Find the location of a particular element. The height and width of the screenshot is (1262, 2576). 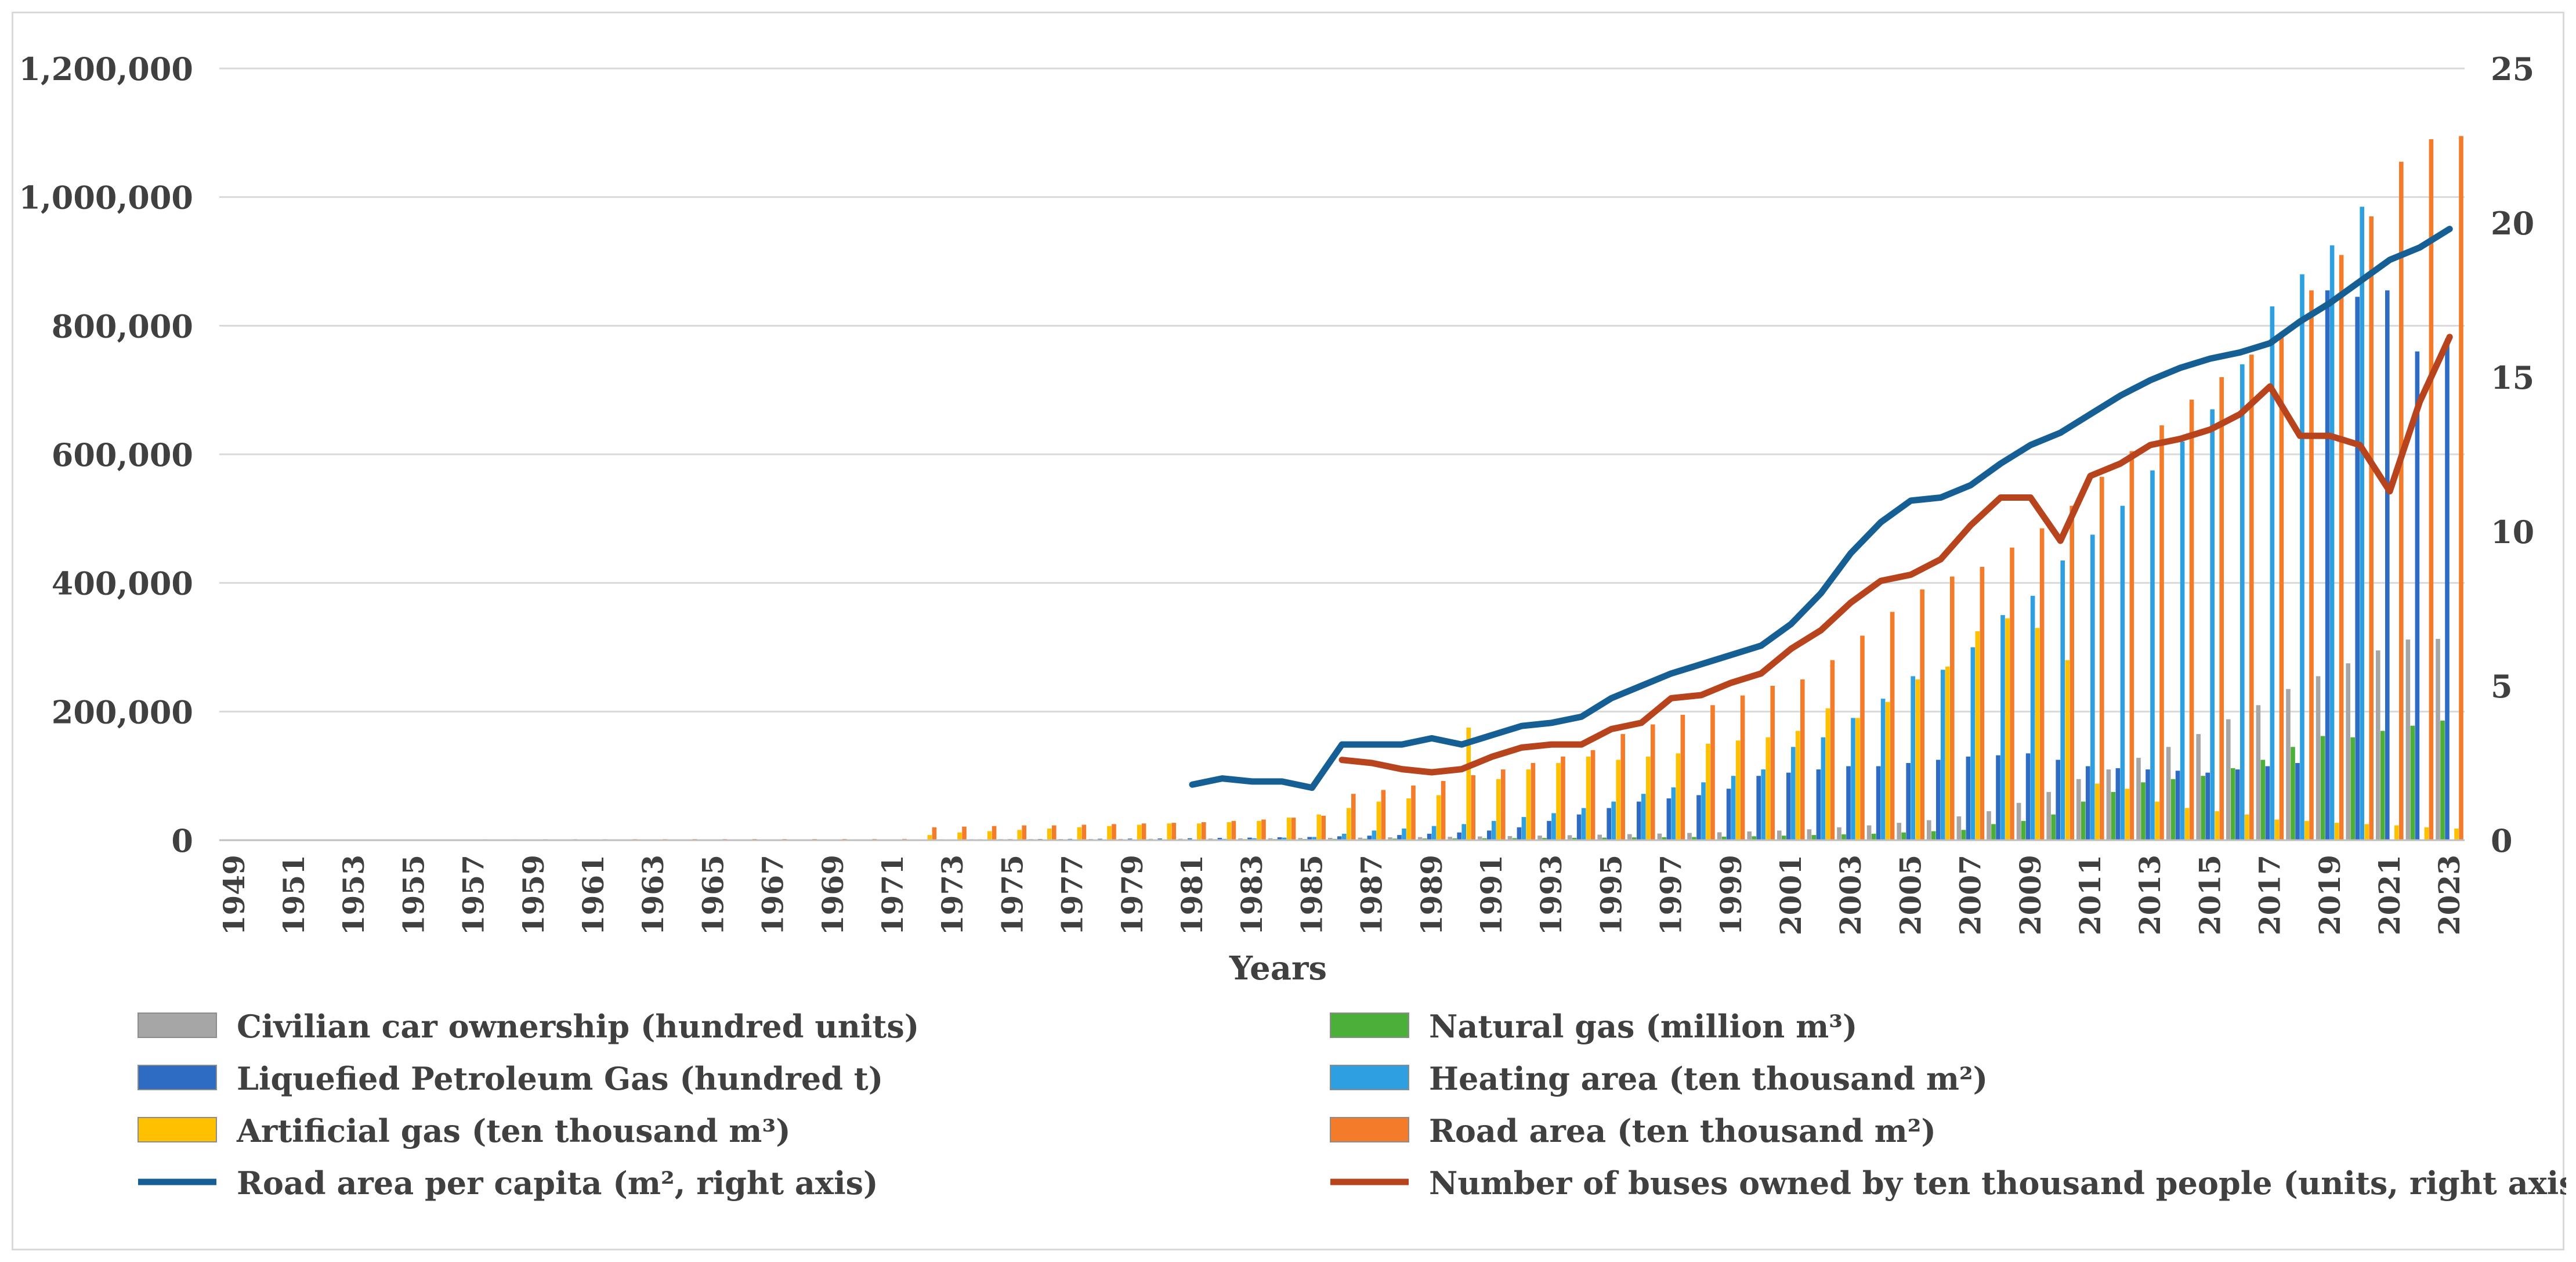

bar-car-1990 is located at coordinates (1450, 839).